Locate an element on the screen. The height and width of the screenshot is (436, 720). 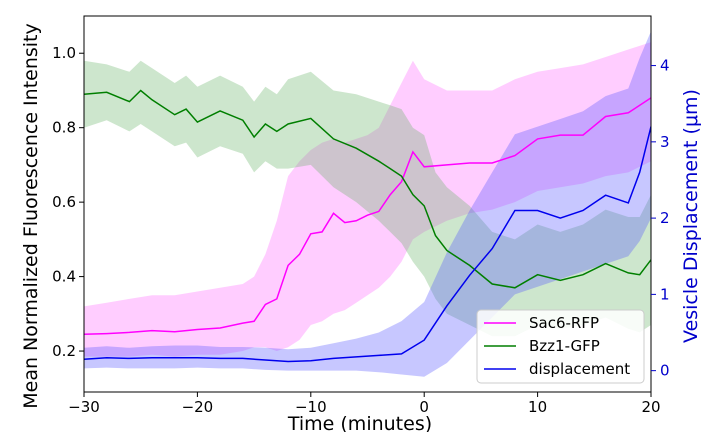
x-tick-label: 0 is located at coordinates (424, 407).